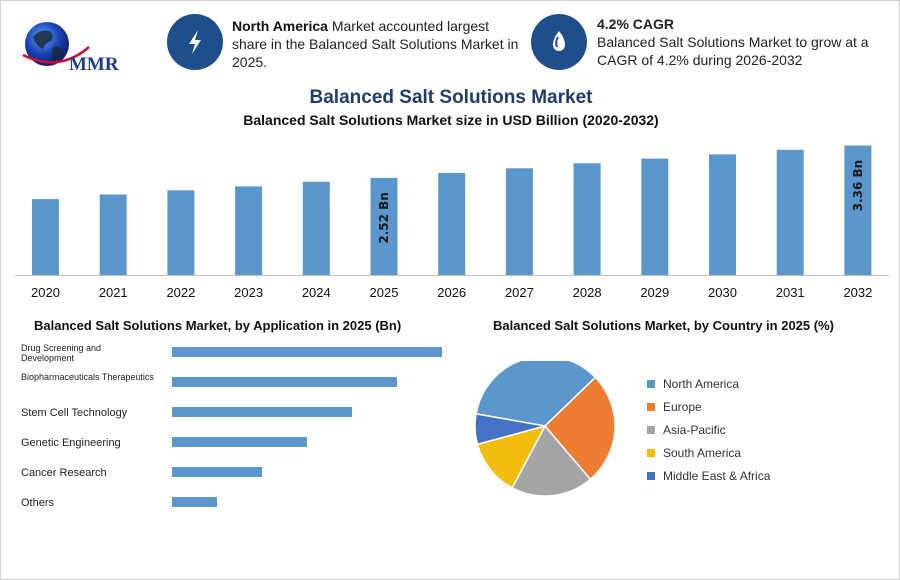 The image size is (900, 580). I want to click on legend-item: Asia-Pacific, so click(708, 430).